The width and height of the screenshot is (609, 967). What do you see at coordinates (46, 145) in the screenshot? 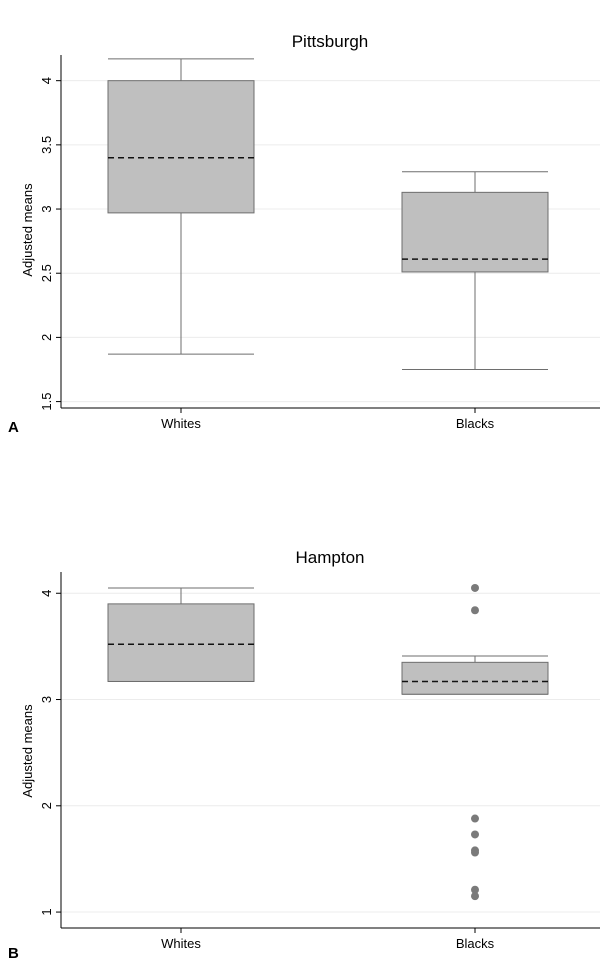
I see `y-tick-label: 3.5` at bounding box center [46, 145].